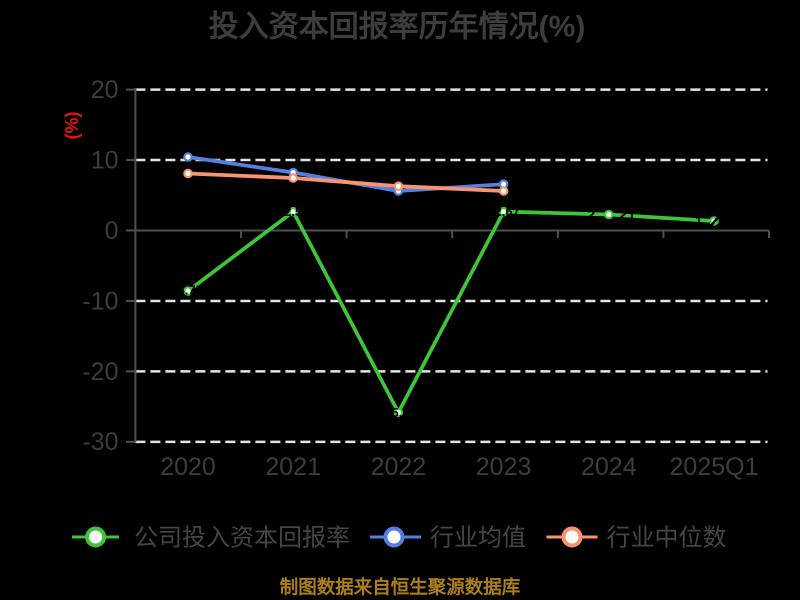 Image resolution: width=800 pixels, height=600 pixels. What do you see at coordinates (400, 587) in the screenshot?
I see `svg-text: 制图数据来自恒生聚源数据库` at bounding box center [400, 587].